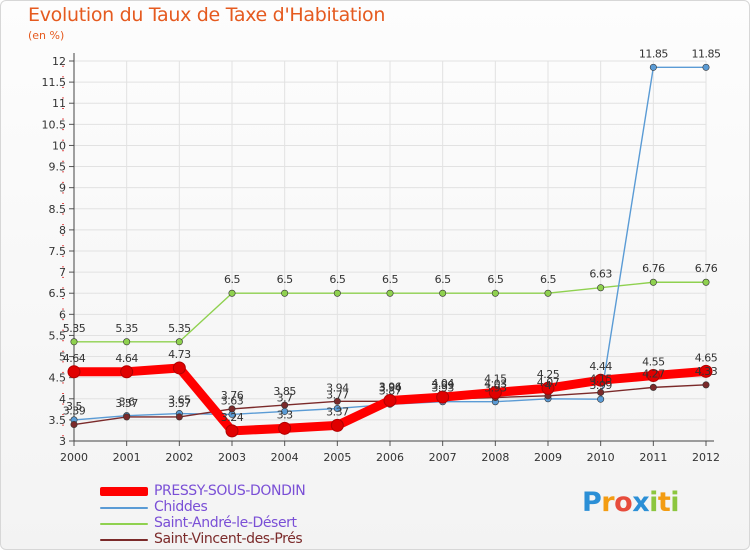 This screenshot has width=750, height=550. I want to click on data-label: 3.63, so click(232, 400).